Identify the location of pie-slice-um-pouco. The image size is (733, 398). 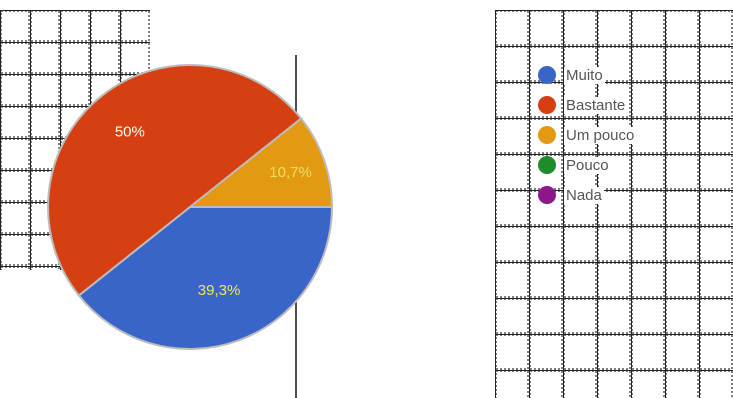
(260, 162).